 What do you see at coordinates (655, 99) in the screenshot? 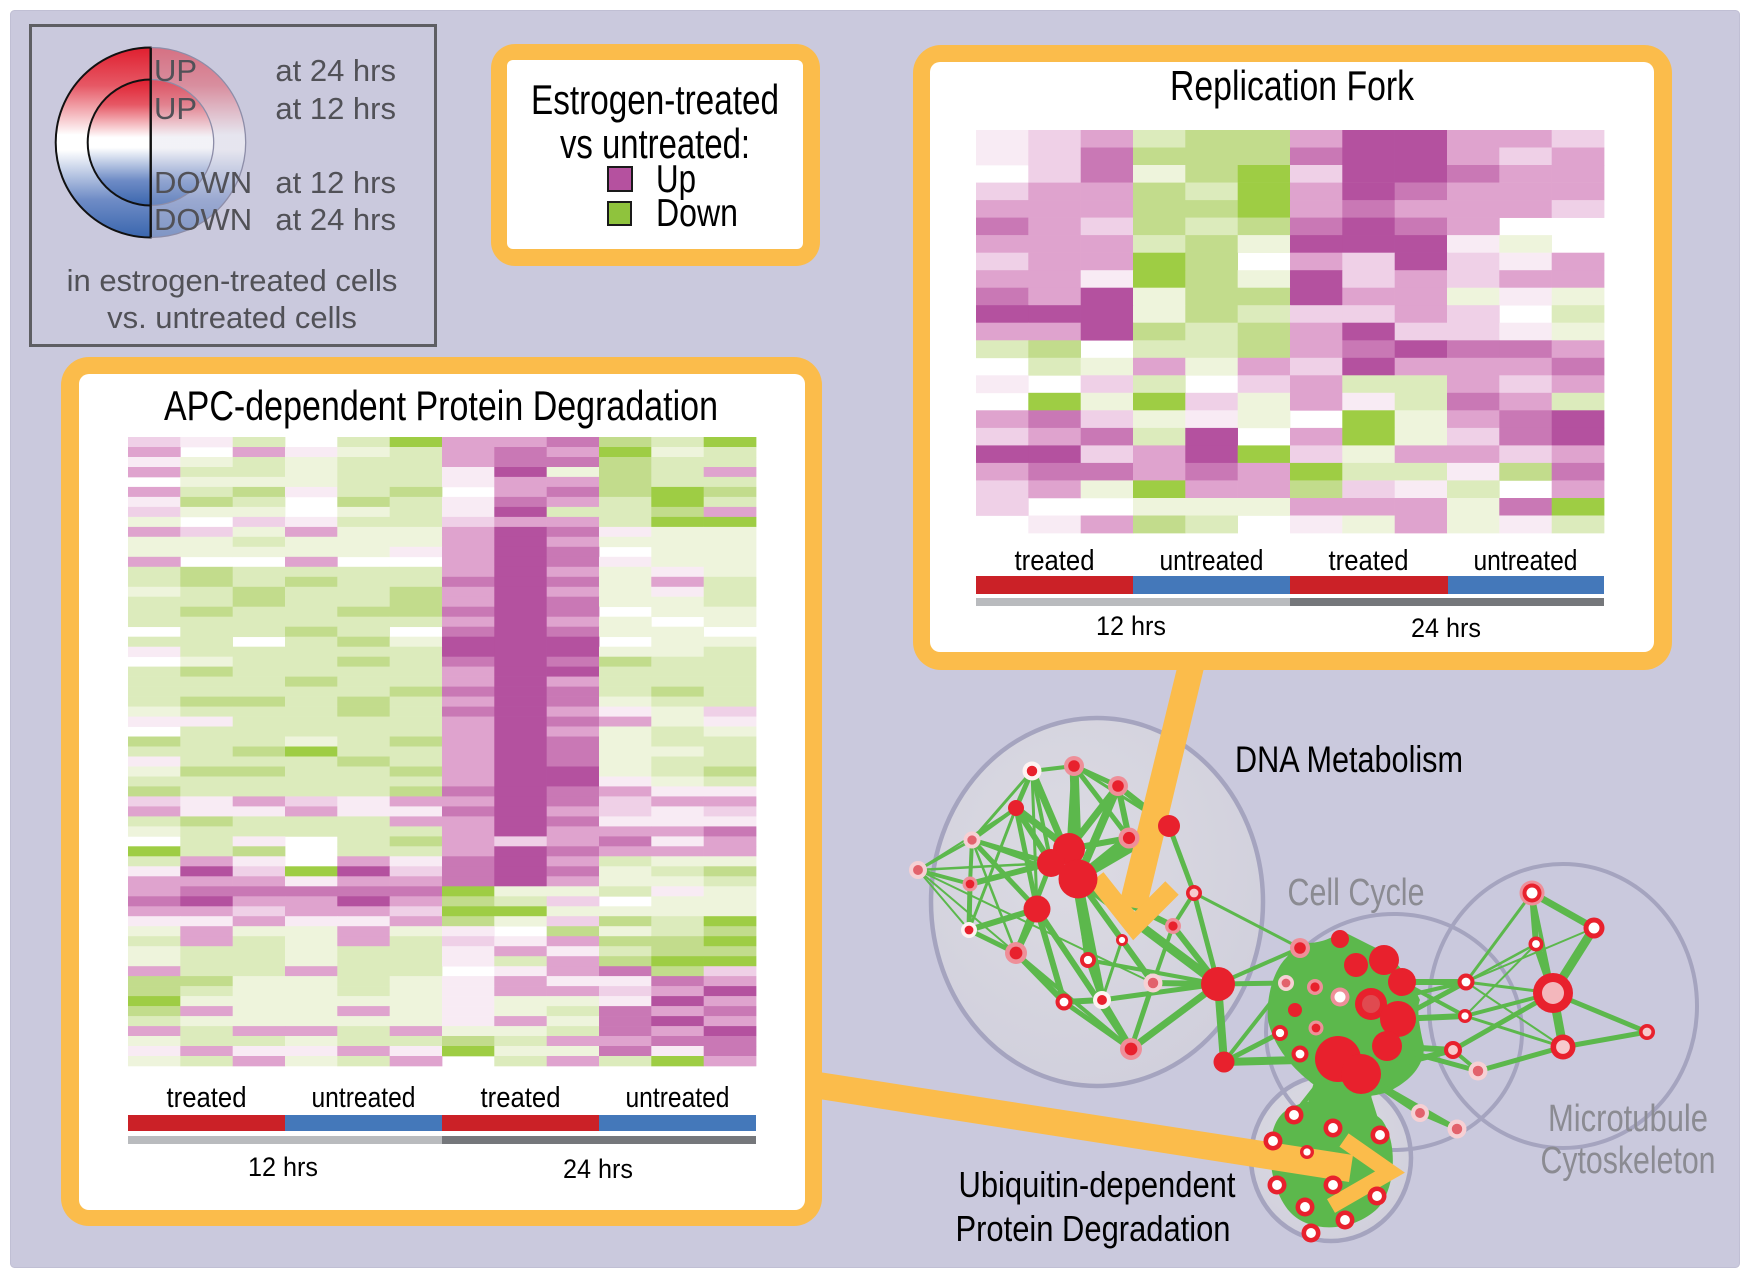
I see `svg-text: Estrogen-treated` at bounding box center [655, 99].